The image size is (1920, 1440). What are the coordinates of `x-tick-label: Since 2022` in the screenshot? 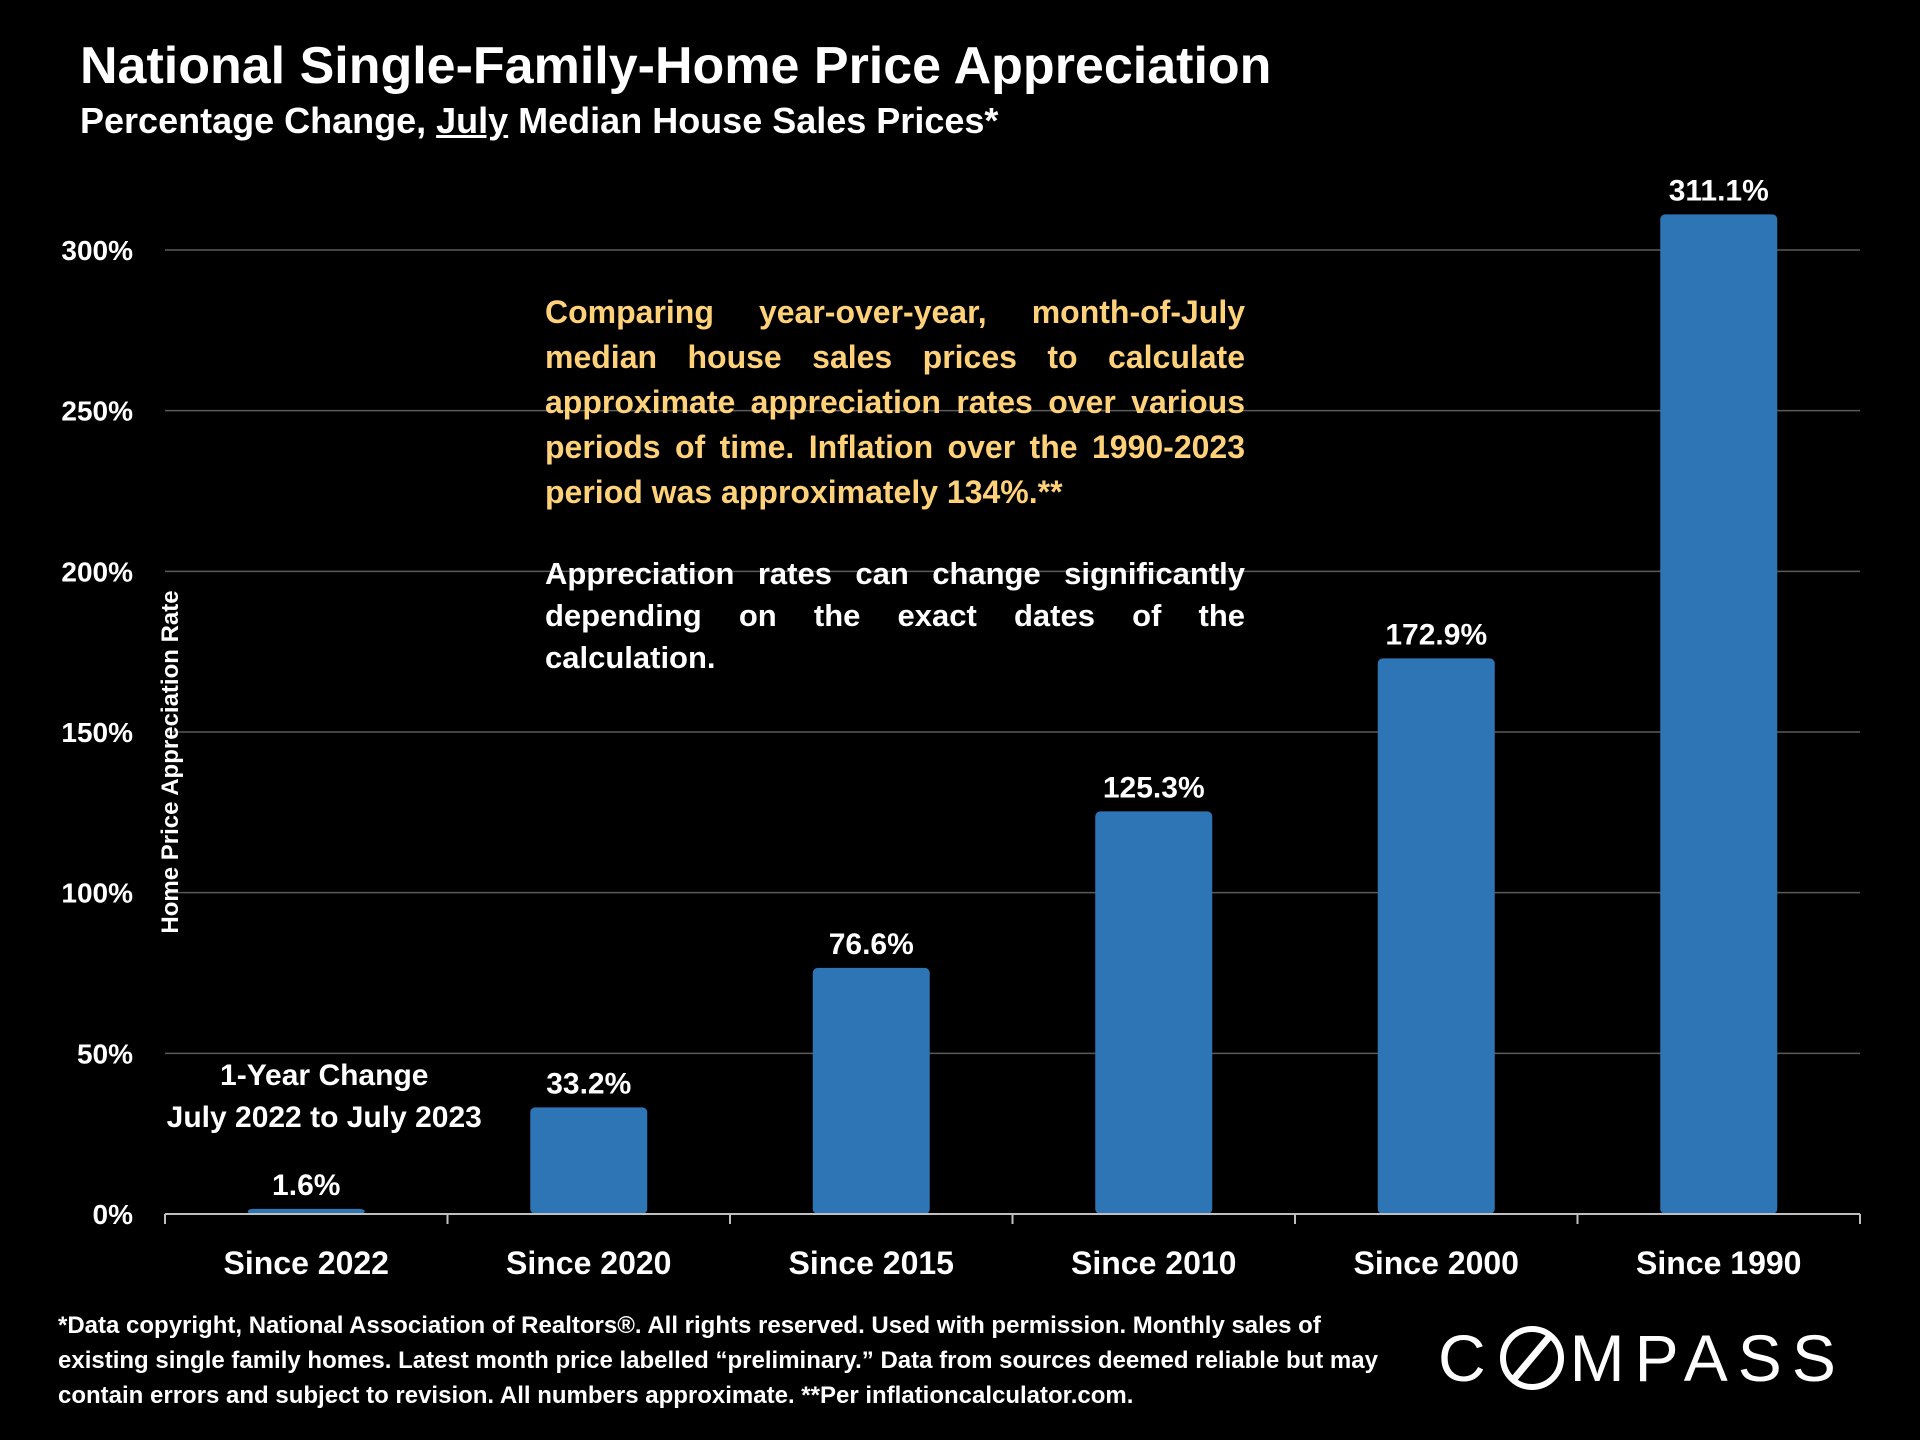 It's located at (306, 1263).